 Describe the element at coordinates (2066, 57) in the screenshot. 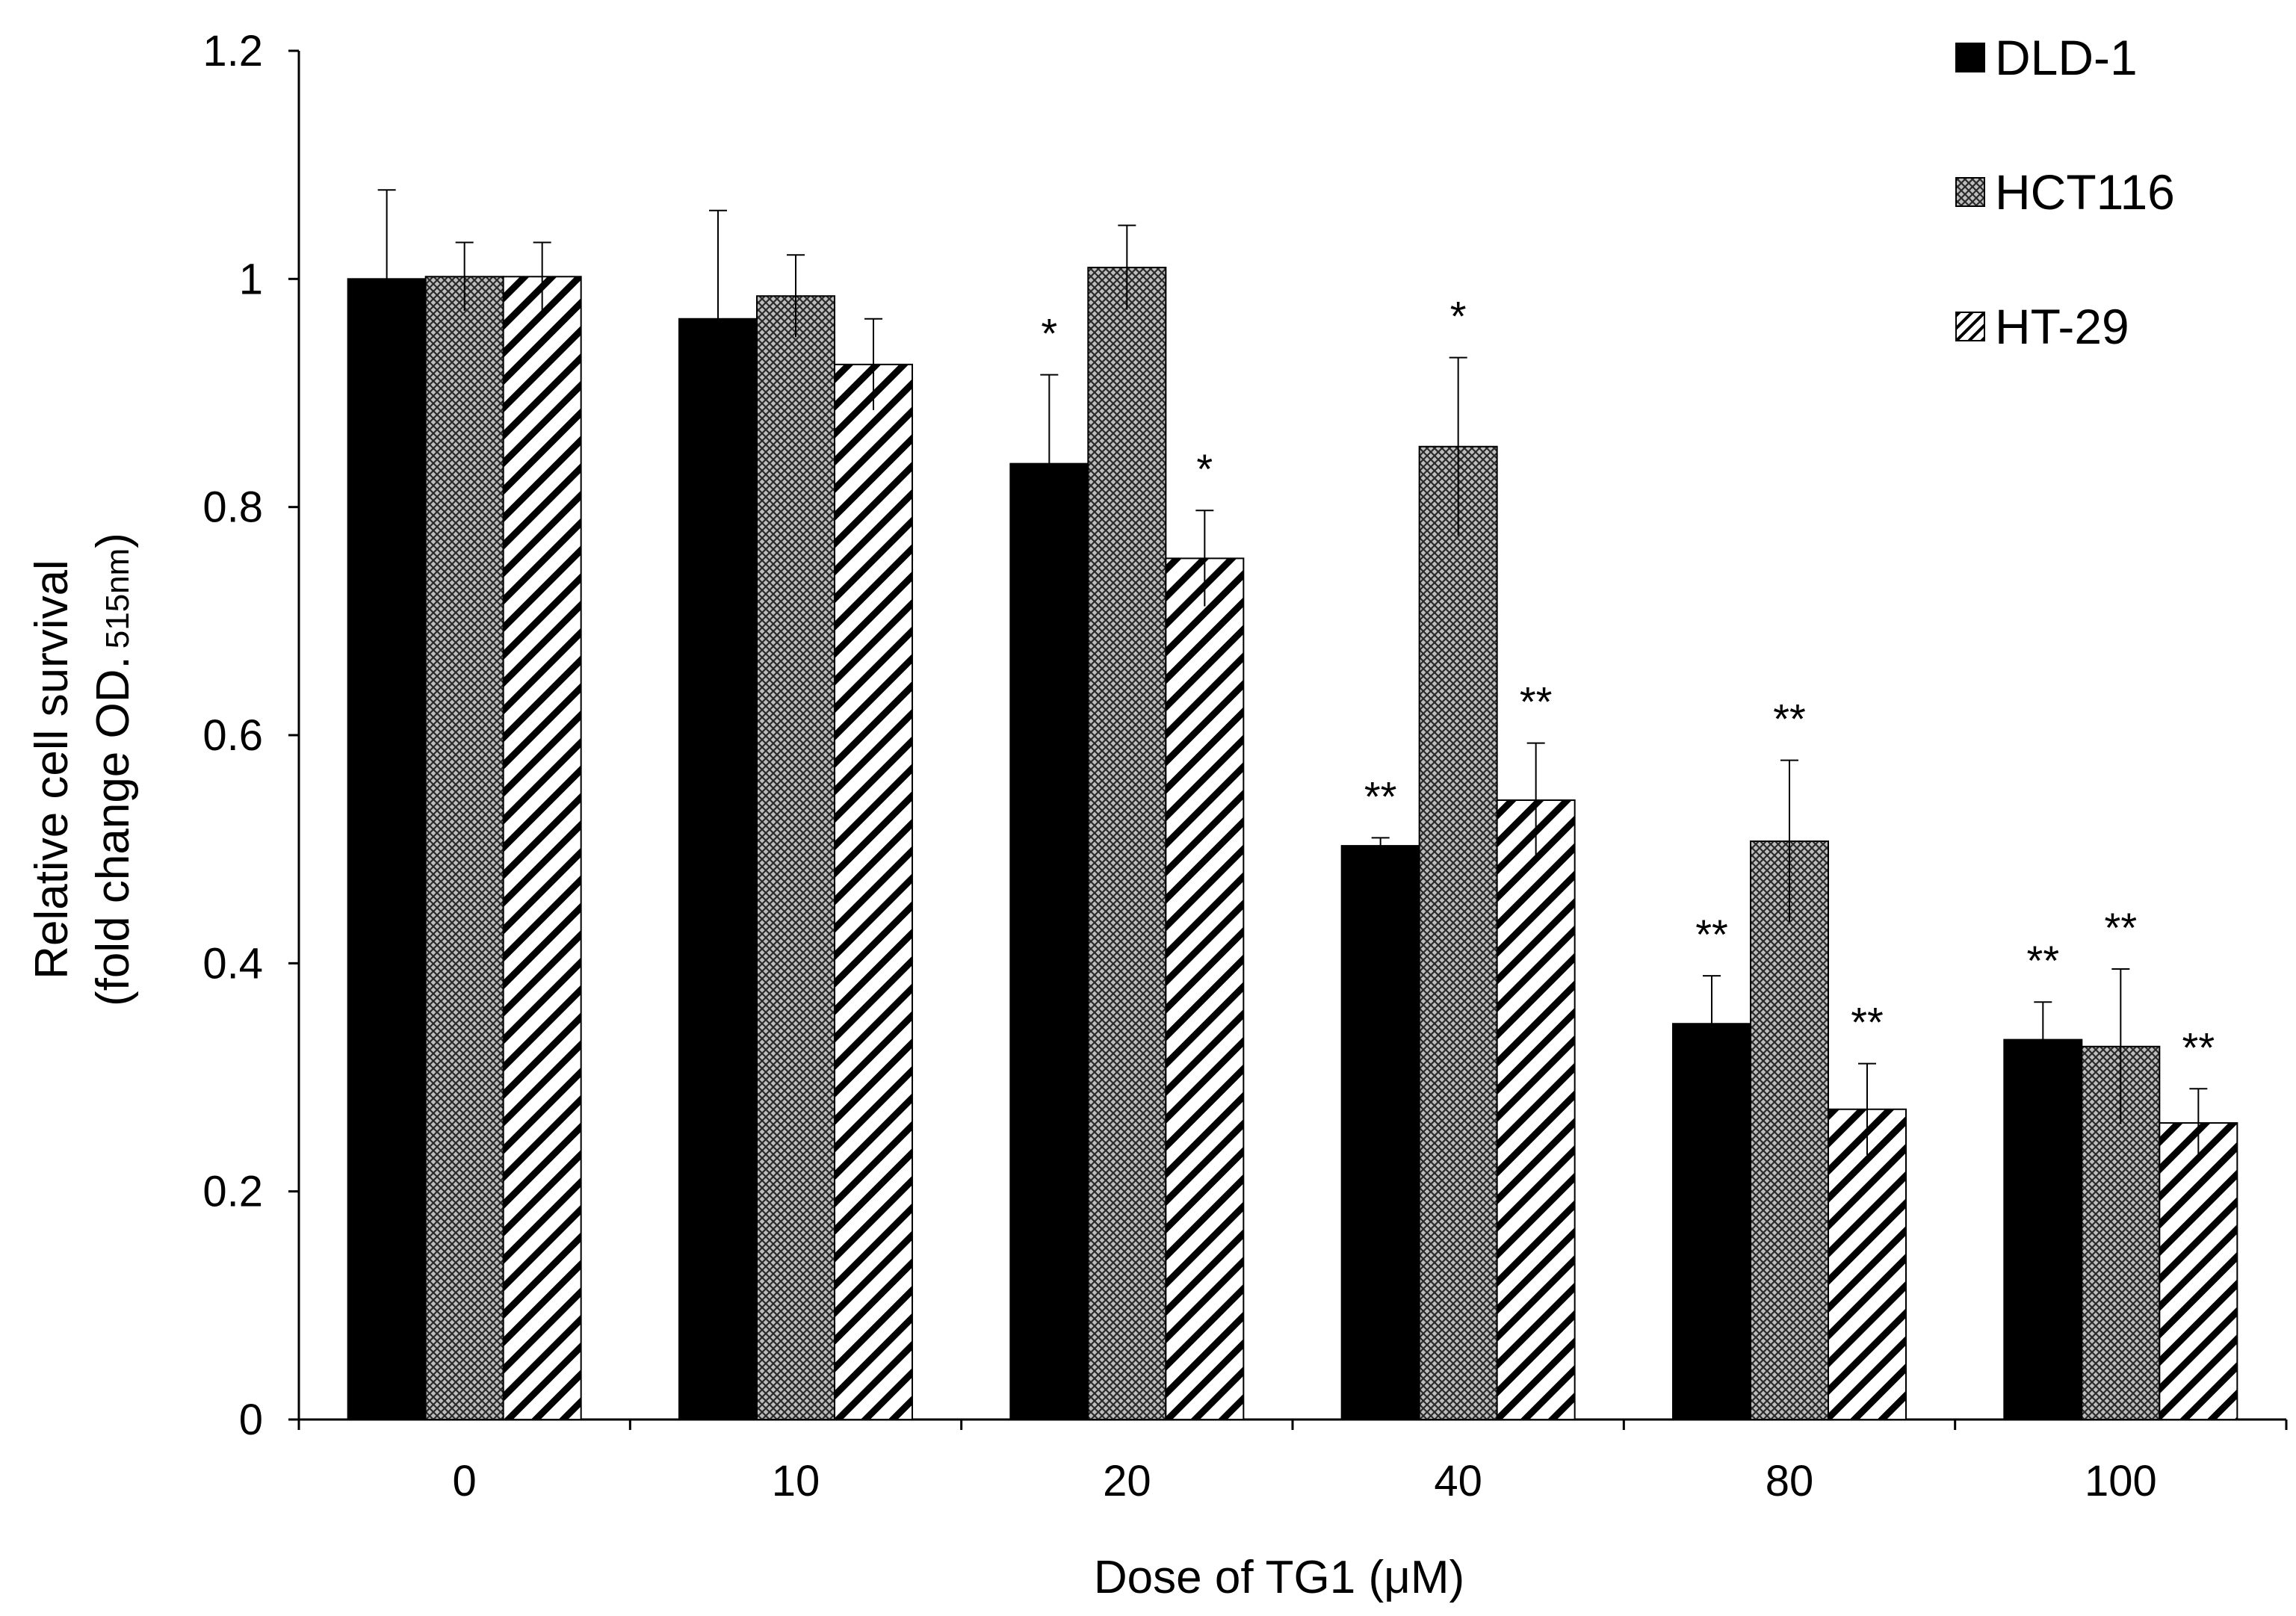

I see `legend-label-dld-1: DLD-1` at that location.